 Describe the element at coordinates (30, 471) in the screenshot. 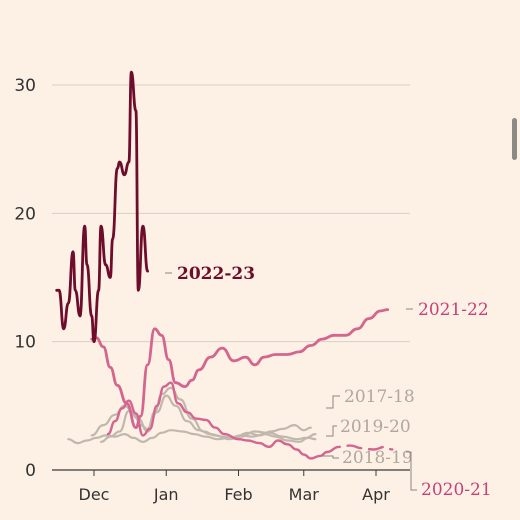

I see `y-tick-label: 0` at that location.